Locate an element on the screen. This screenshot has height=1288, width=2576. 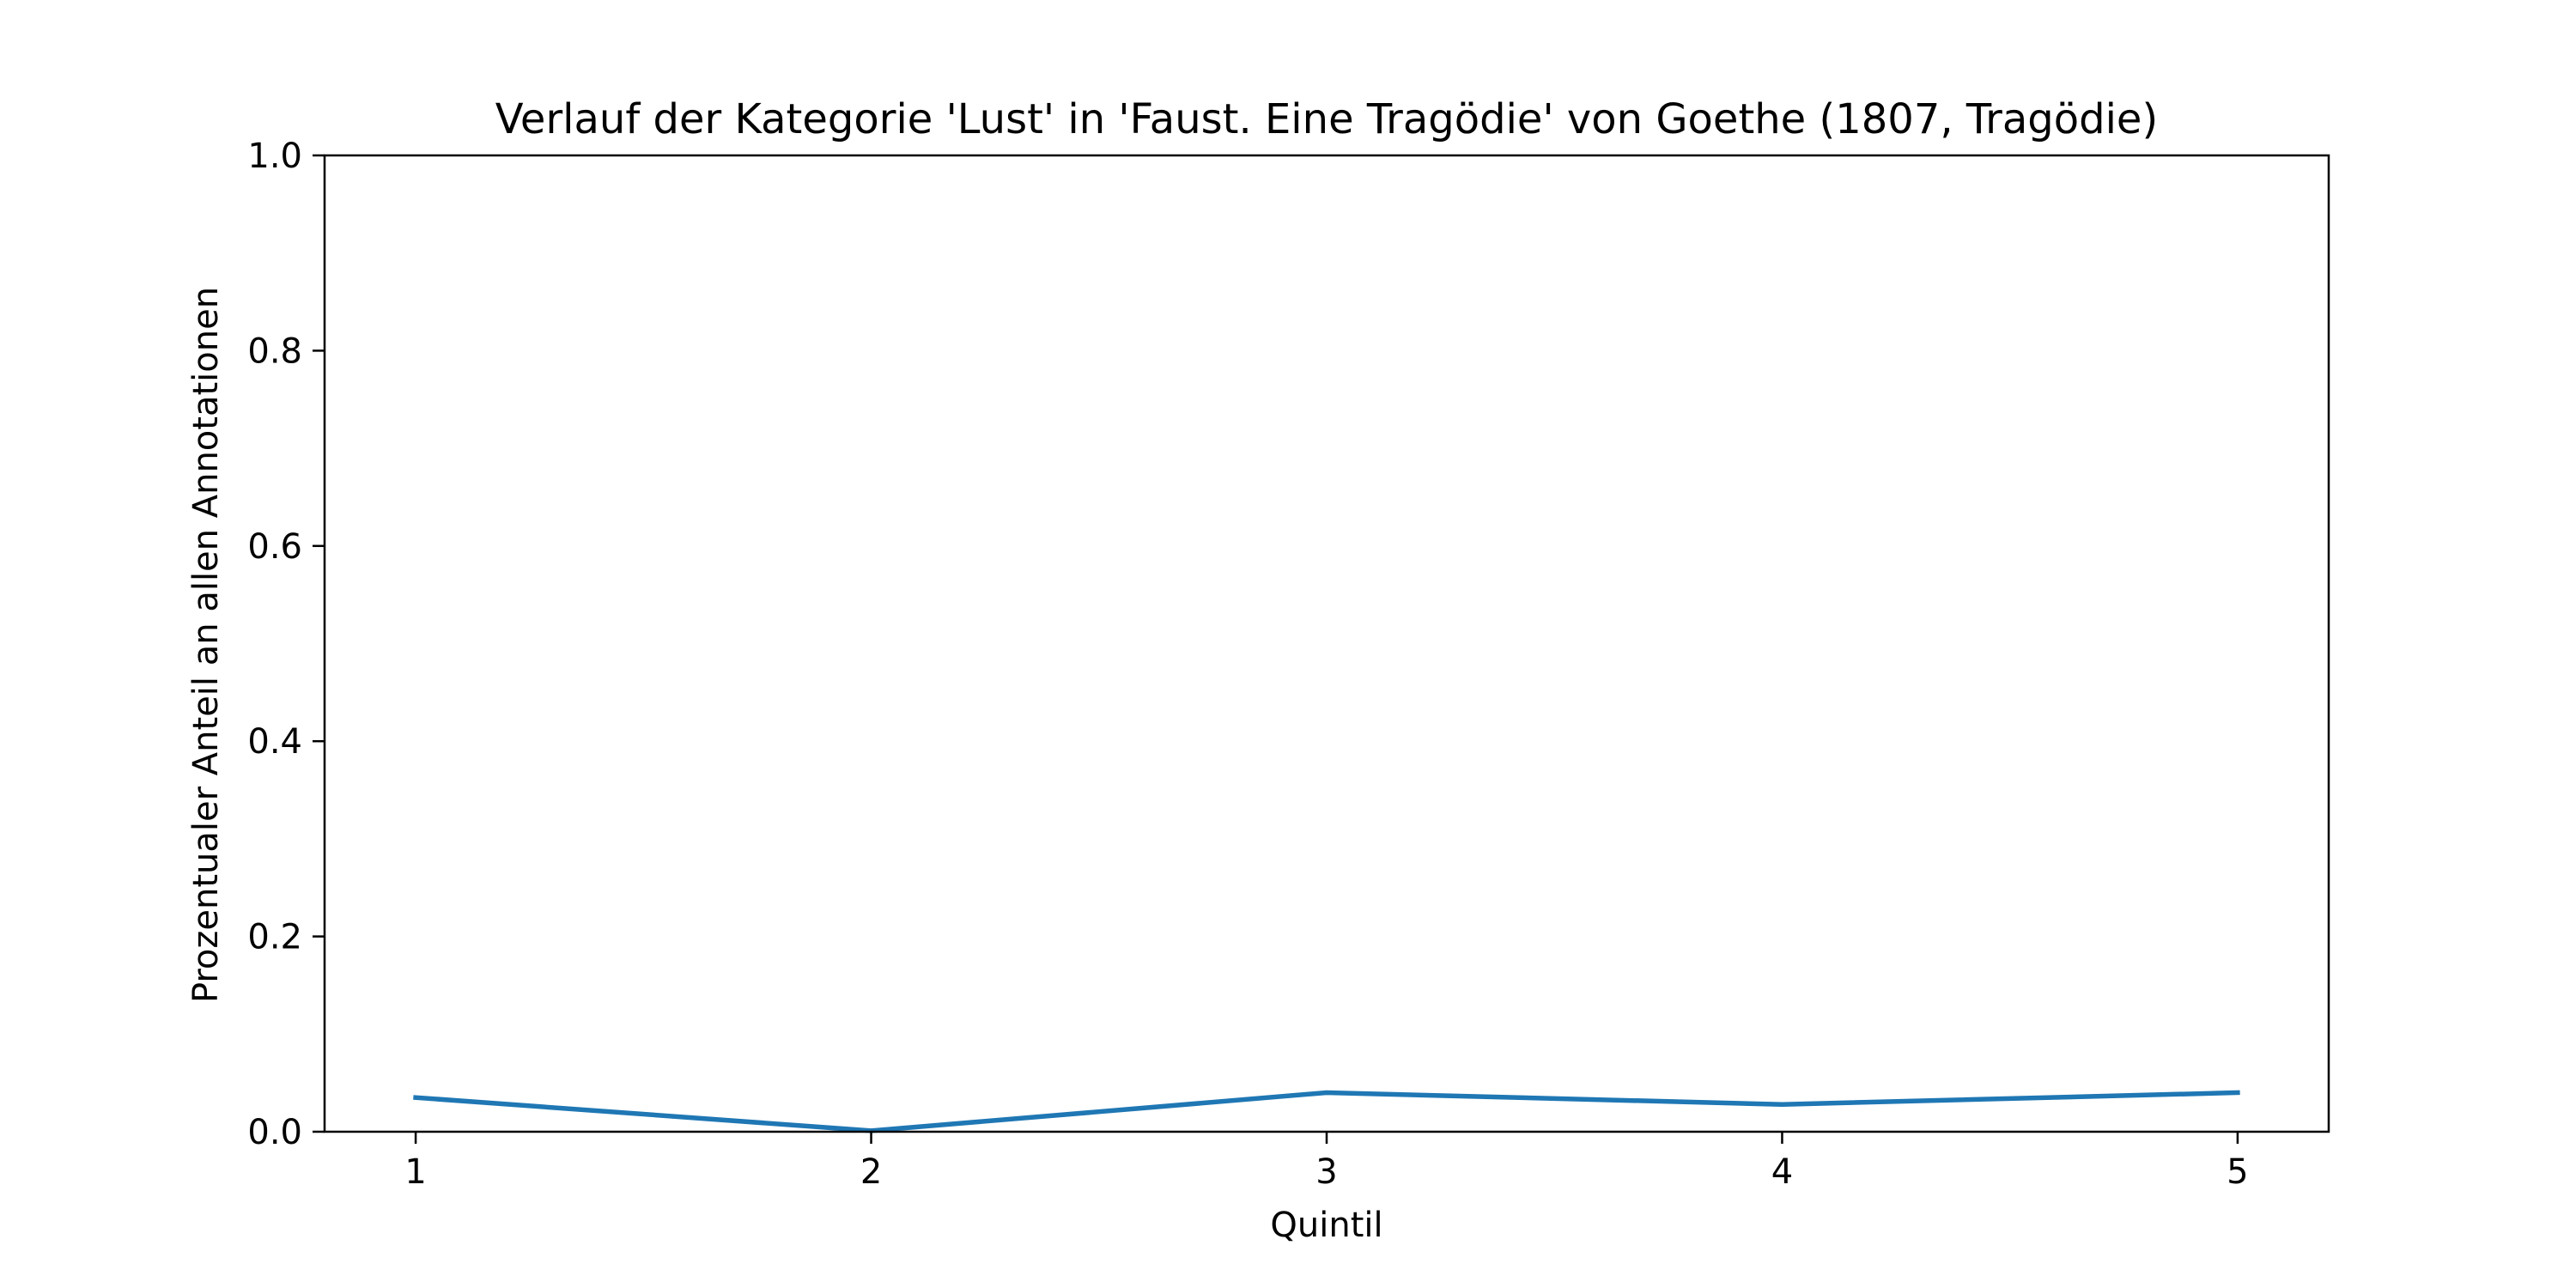
y-tick-label: 1.0 is located at coordinates (274, 156).